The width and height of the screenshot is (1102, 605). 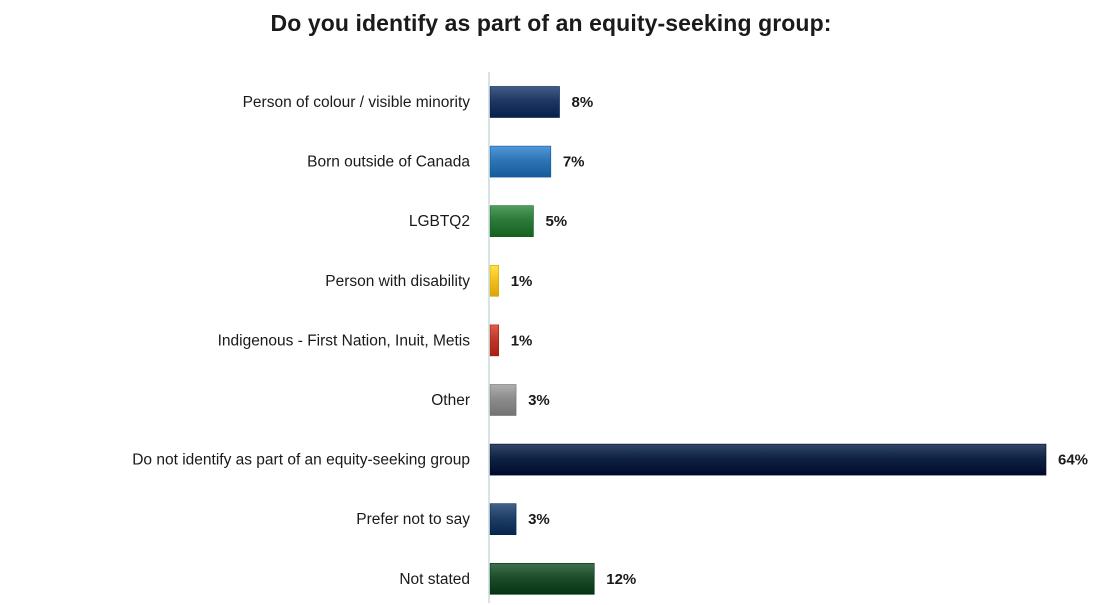 I want to click on bar-lgbtq2, so click(x=511, y=221).